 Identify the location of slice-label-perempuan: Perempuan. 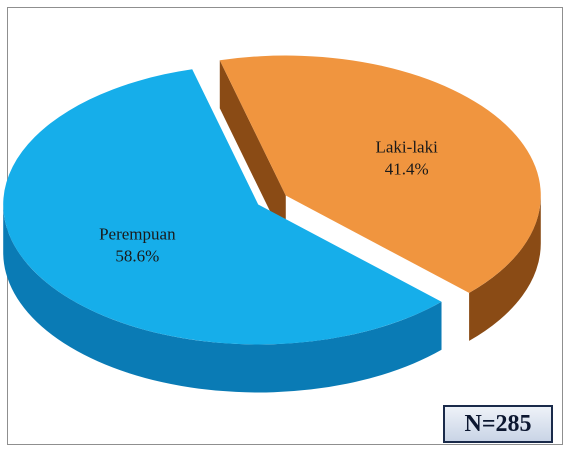
(137, 234).